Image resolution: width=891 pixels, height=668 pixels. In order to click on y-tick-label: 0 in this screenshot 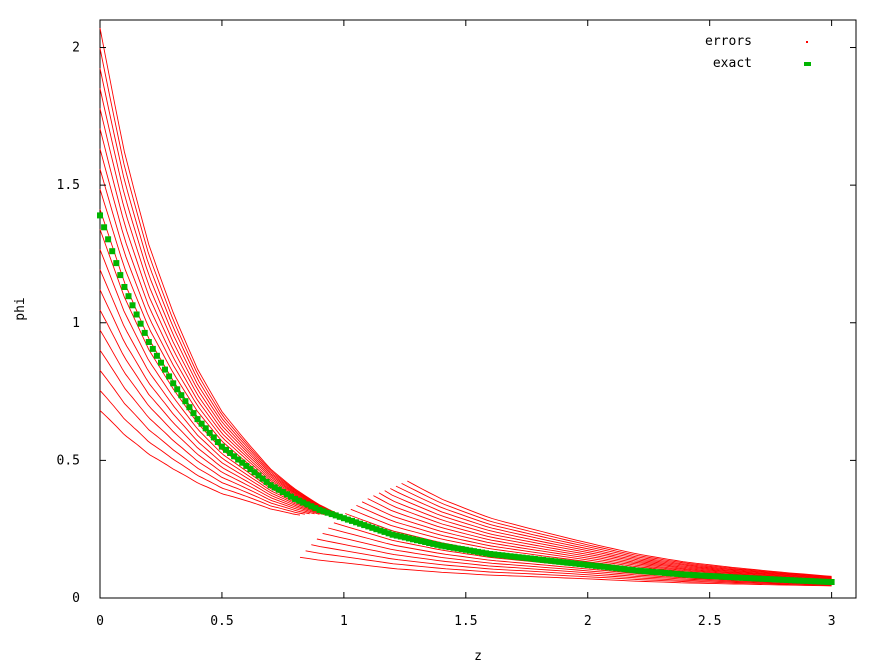, I will do `click(76, 598)`.